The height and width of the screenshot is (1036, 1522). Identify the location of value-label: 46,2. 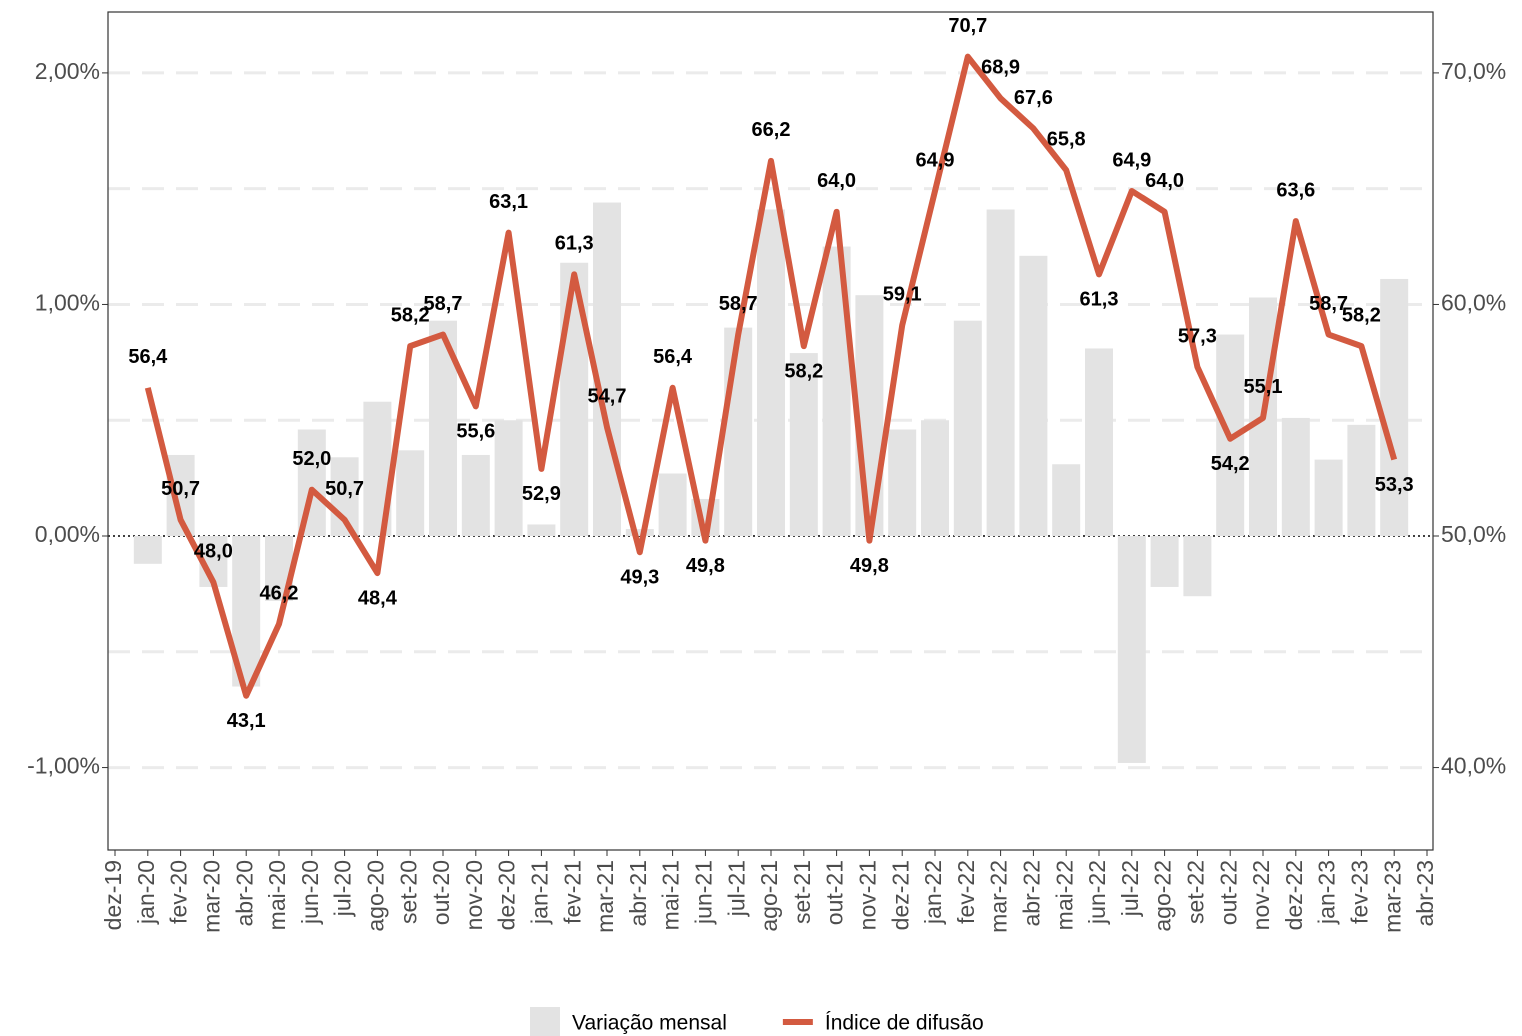
(279, 593).